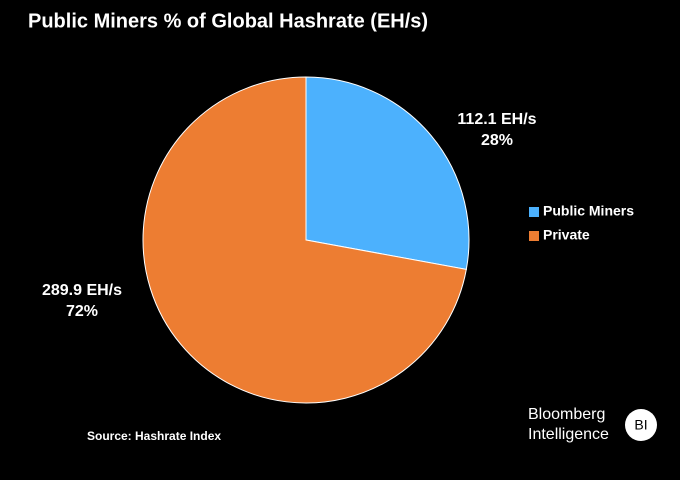 This screenshot has width=680, height=480. Describe the element at coordinates (496, 119) in the screenshot. I see `value-label: 112.1 EH/s` at that location.